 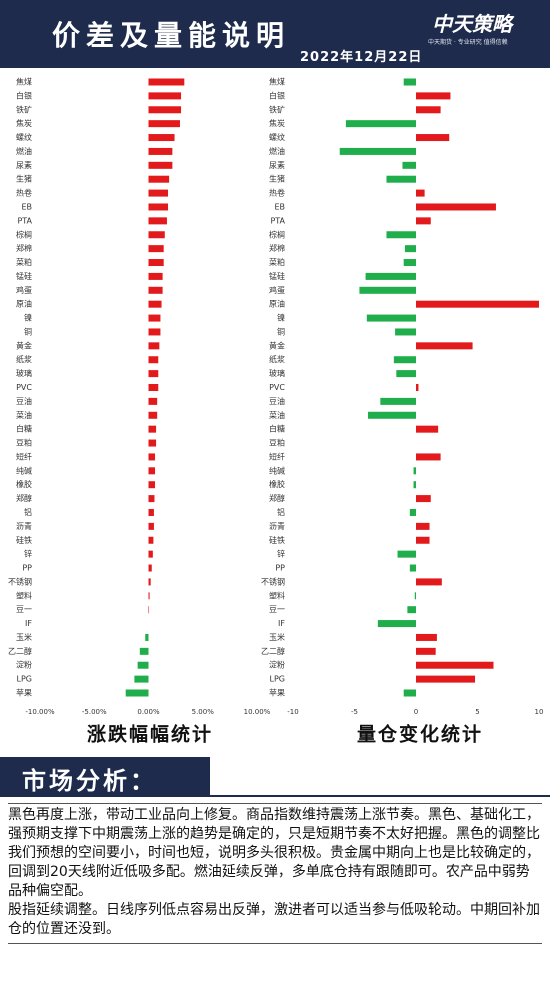 What do you see at coordinates (539, 712) in the screenshot?
I see `x-tick-label: 10` at bounding box center [539, 712].